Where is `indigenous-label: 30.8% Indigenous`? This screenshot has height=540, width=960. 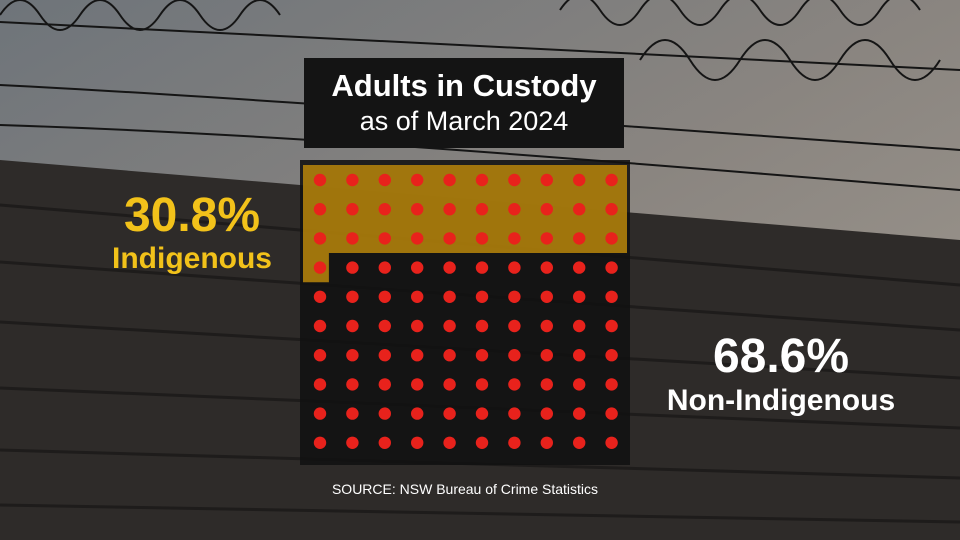 indigenous-label: 30.8% Indigenous is located at coordinates (192, 233).